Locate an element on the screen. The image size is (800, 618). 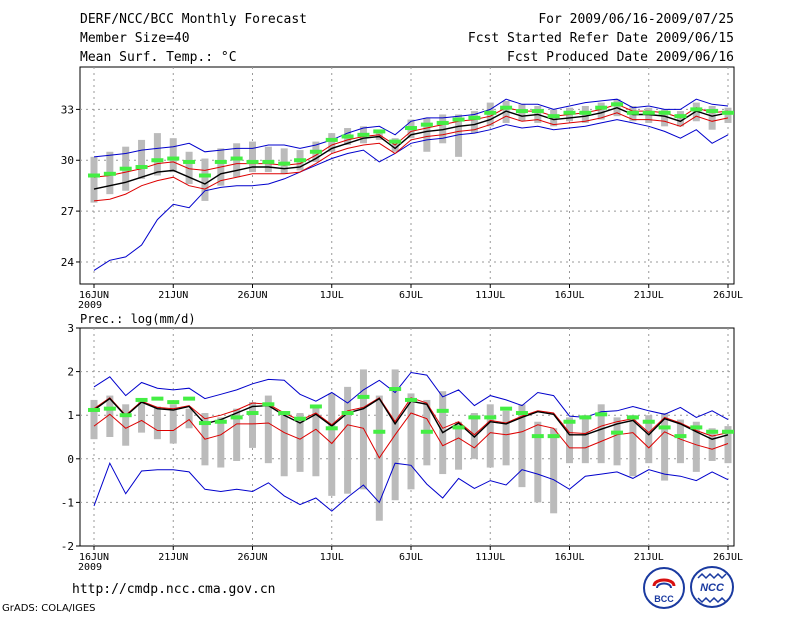
panel1-ytick-label: 27 is located at coordinates (67, 211).